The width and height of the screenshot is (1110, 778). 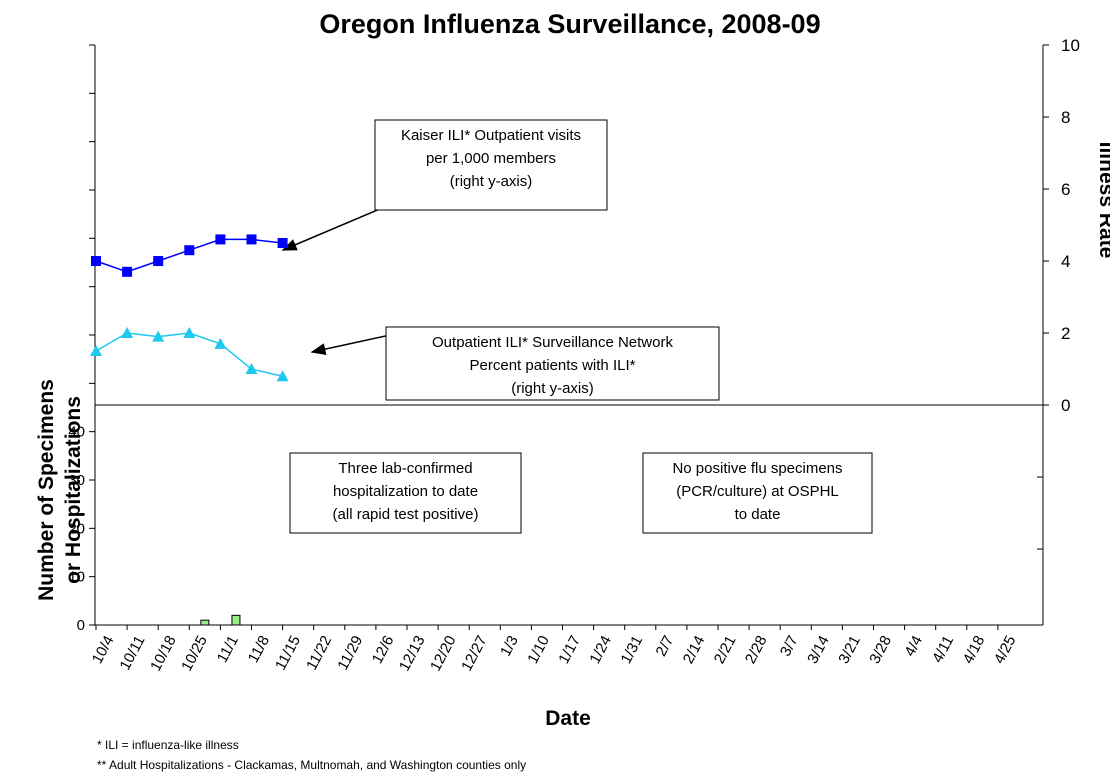 I want to click on x-tick-label: 1/3, so click(x=509, y=646).